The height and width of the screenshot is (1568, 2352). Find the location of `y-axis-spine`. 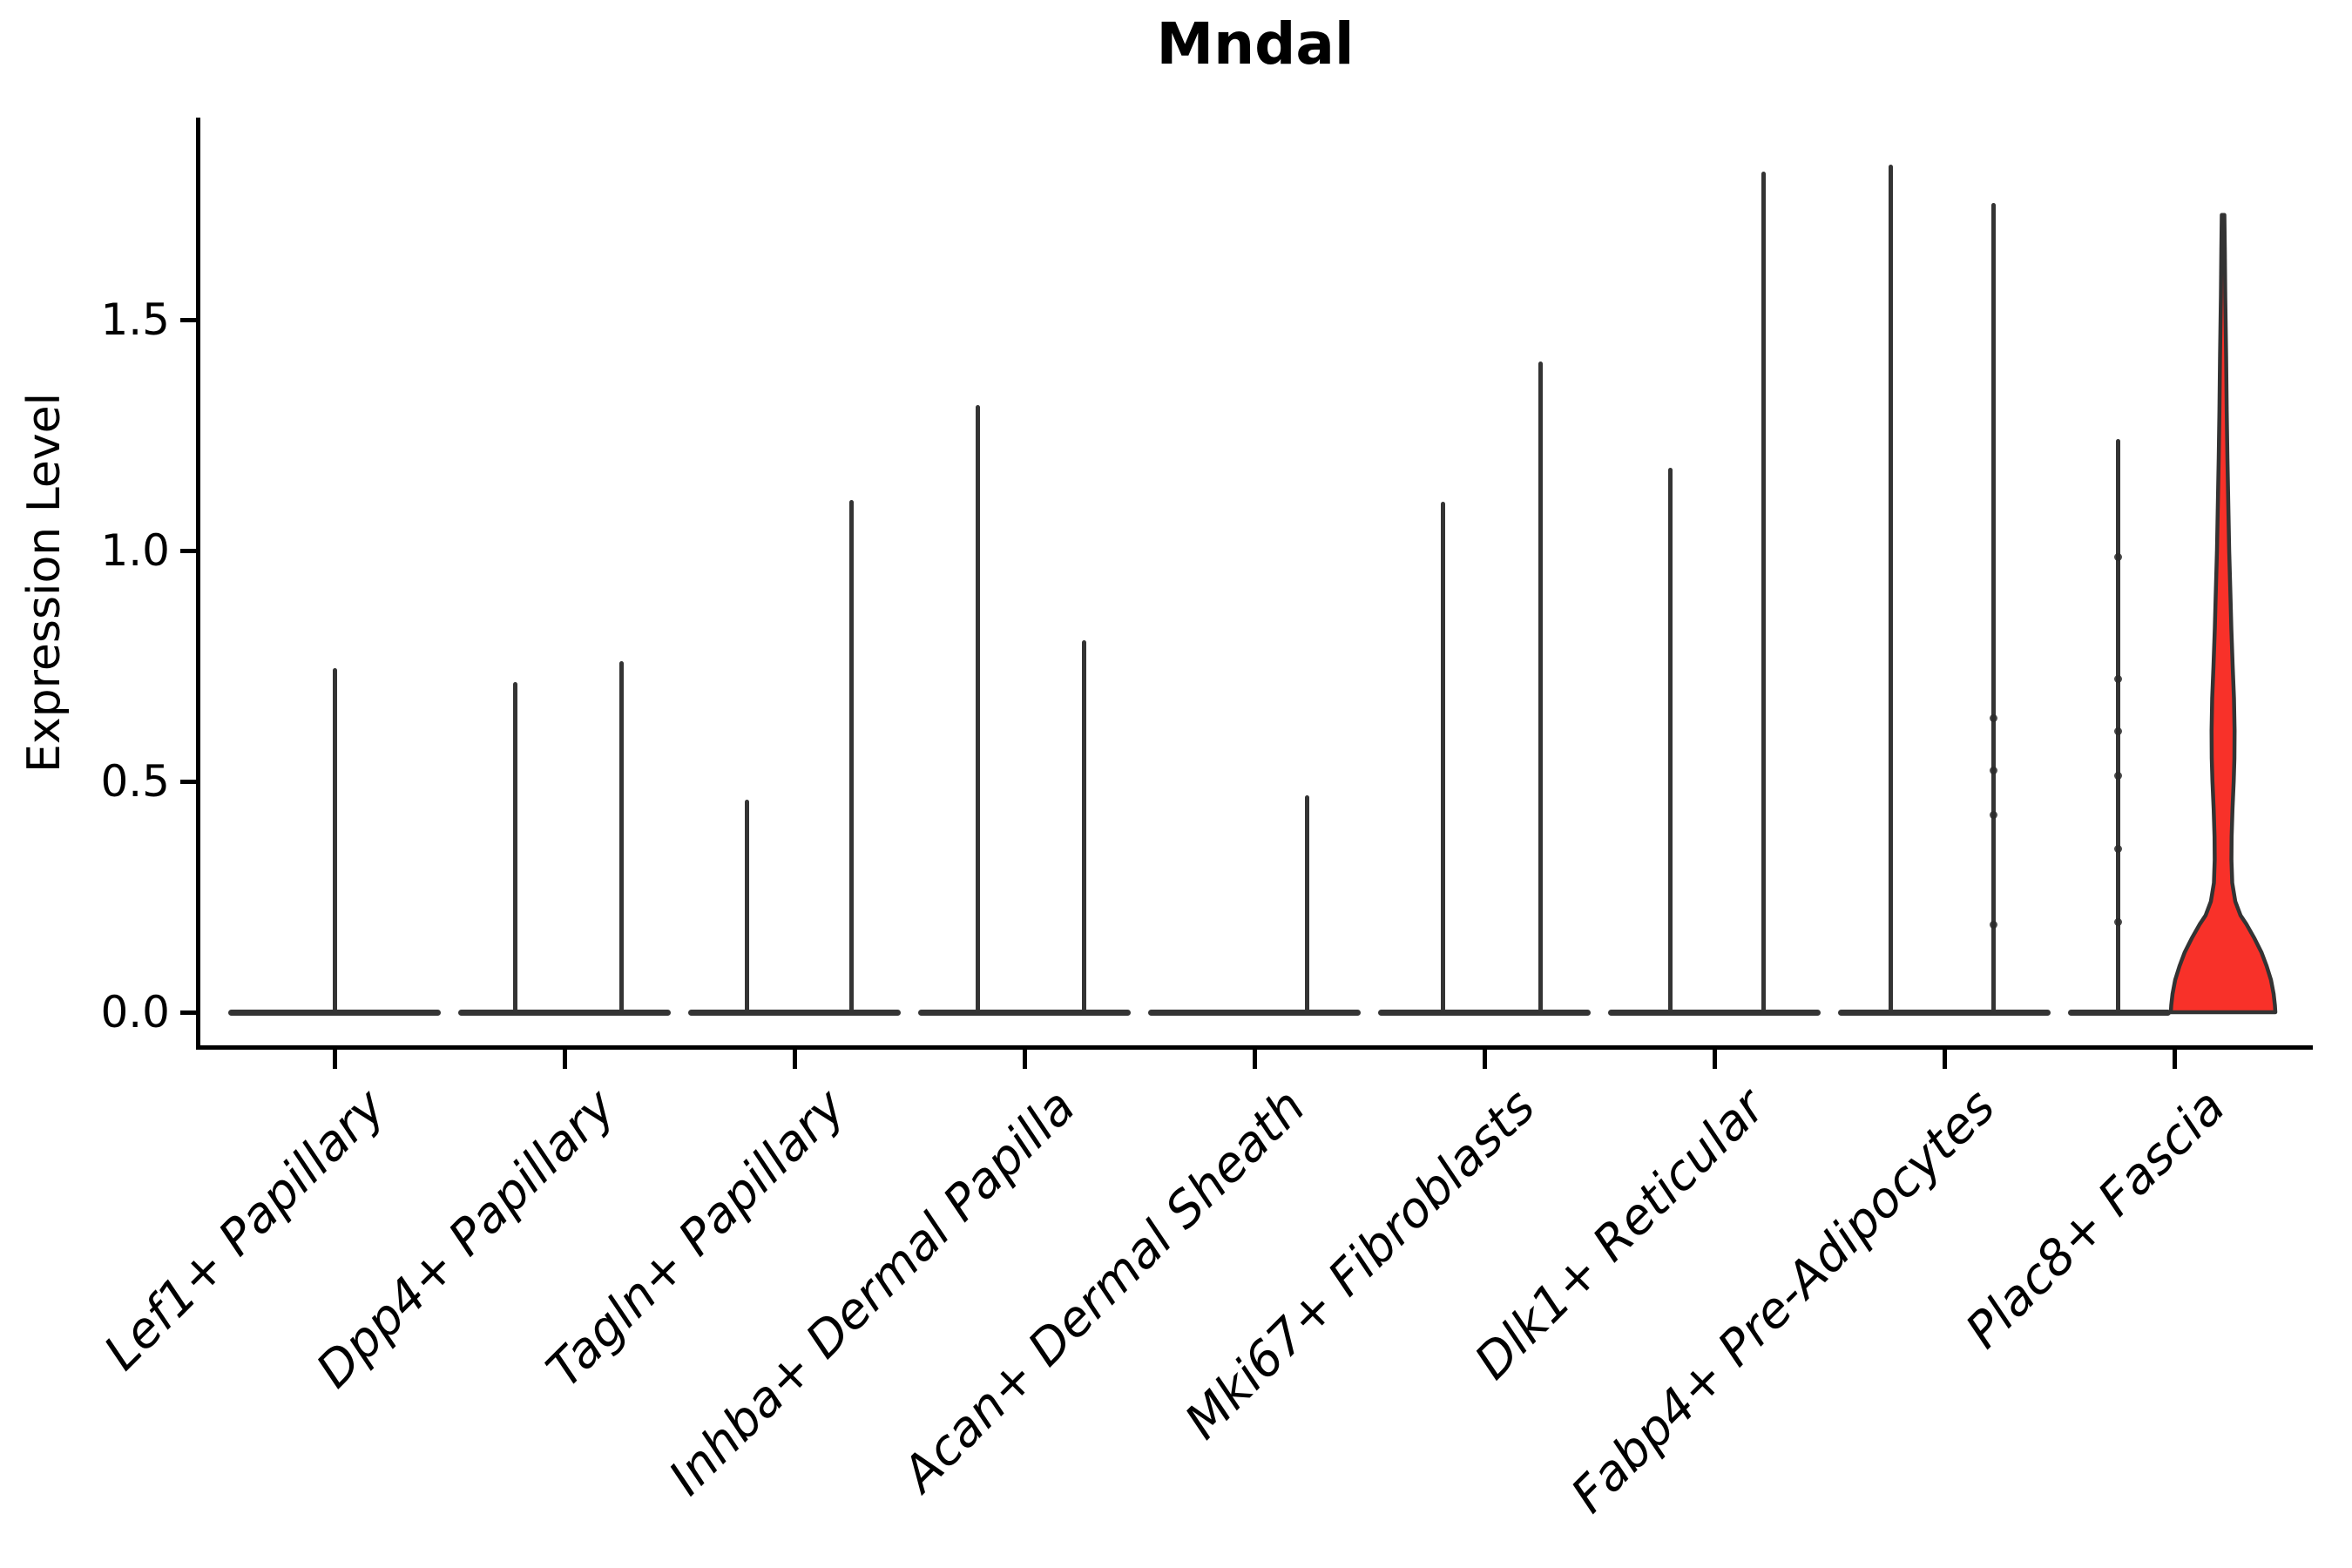

y-axis-spine is located at coordinates (198, 584).